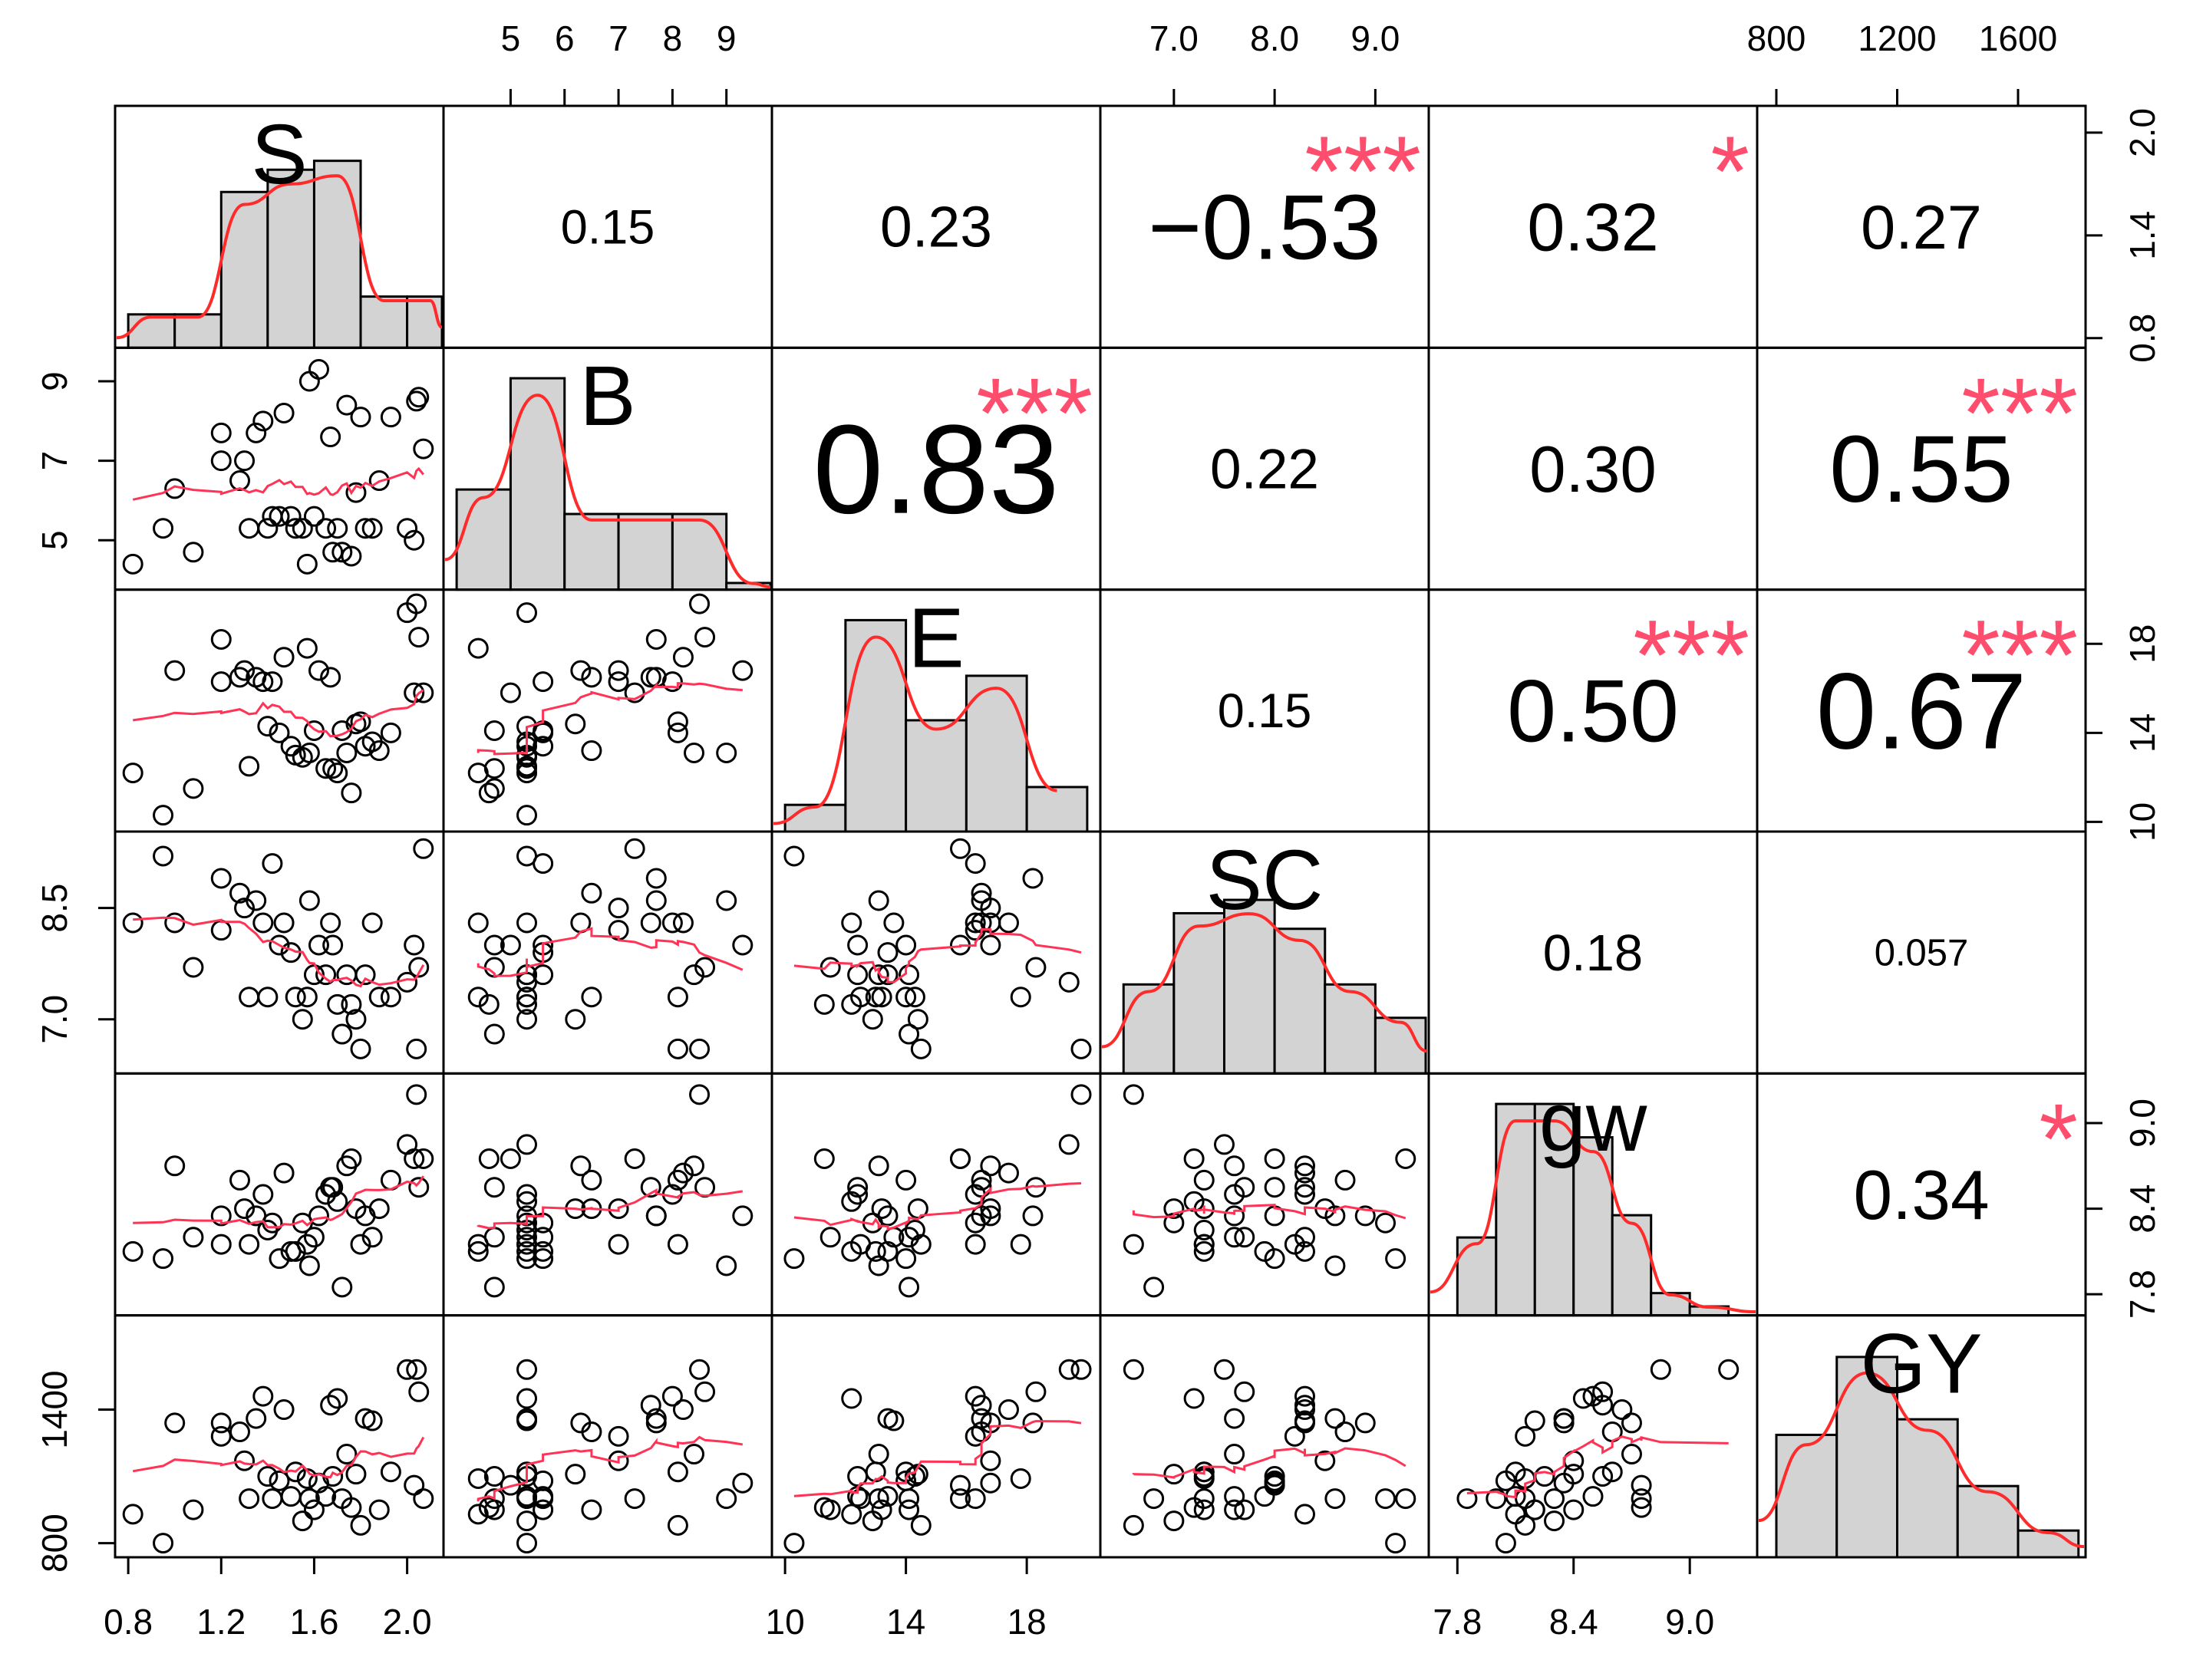  Describe the element at coordinates (221, 1622) in the screenshot. I see `tick-label: 1.2` at that location.